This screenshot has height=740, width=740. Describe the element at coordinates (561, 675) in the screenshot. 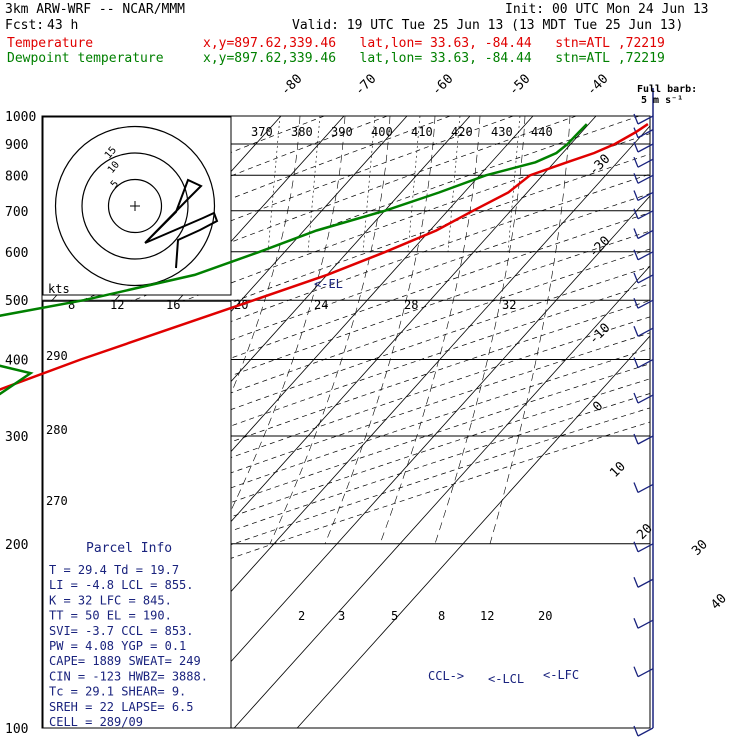

I see `lfc-annotation: <-LFC` at that location.